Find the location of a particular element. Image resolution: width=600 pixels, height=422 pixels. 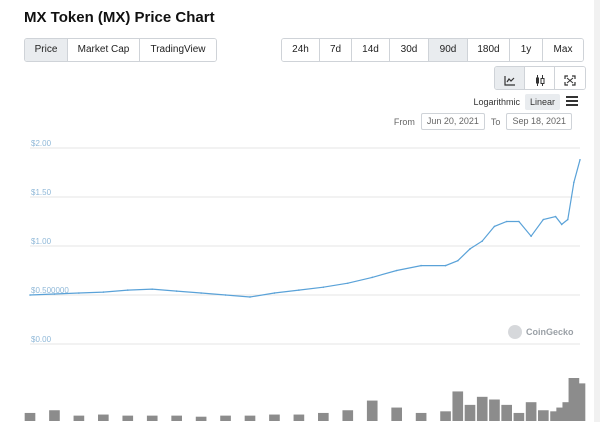

line-chart-icon is located at coordinates (510, 78).